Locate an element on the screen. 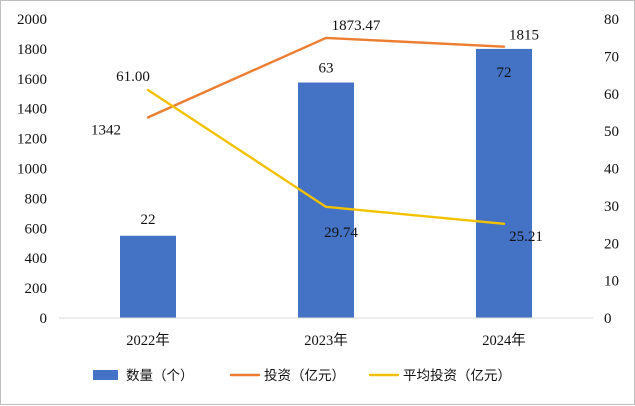 The width and height of the screenshot is (635, 406). y-left-tick-label: 800 is located at coordinates (36, 199).